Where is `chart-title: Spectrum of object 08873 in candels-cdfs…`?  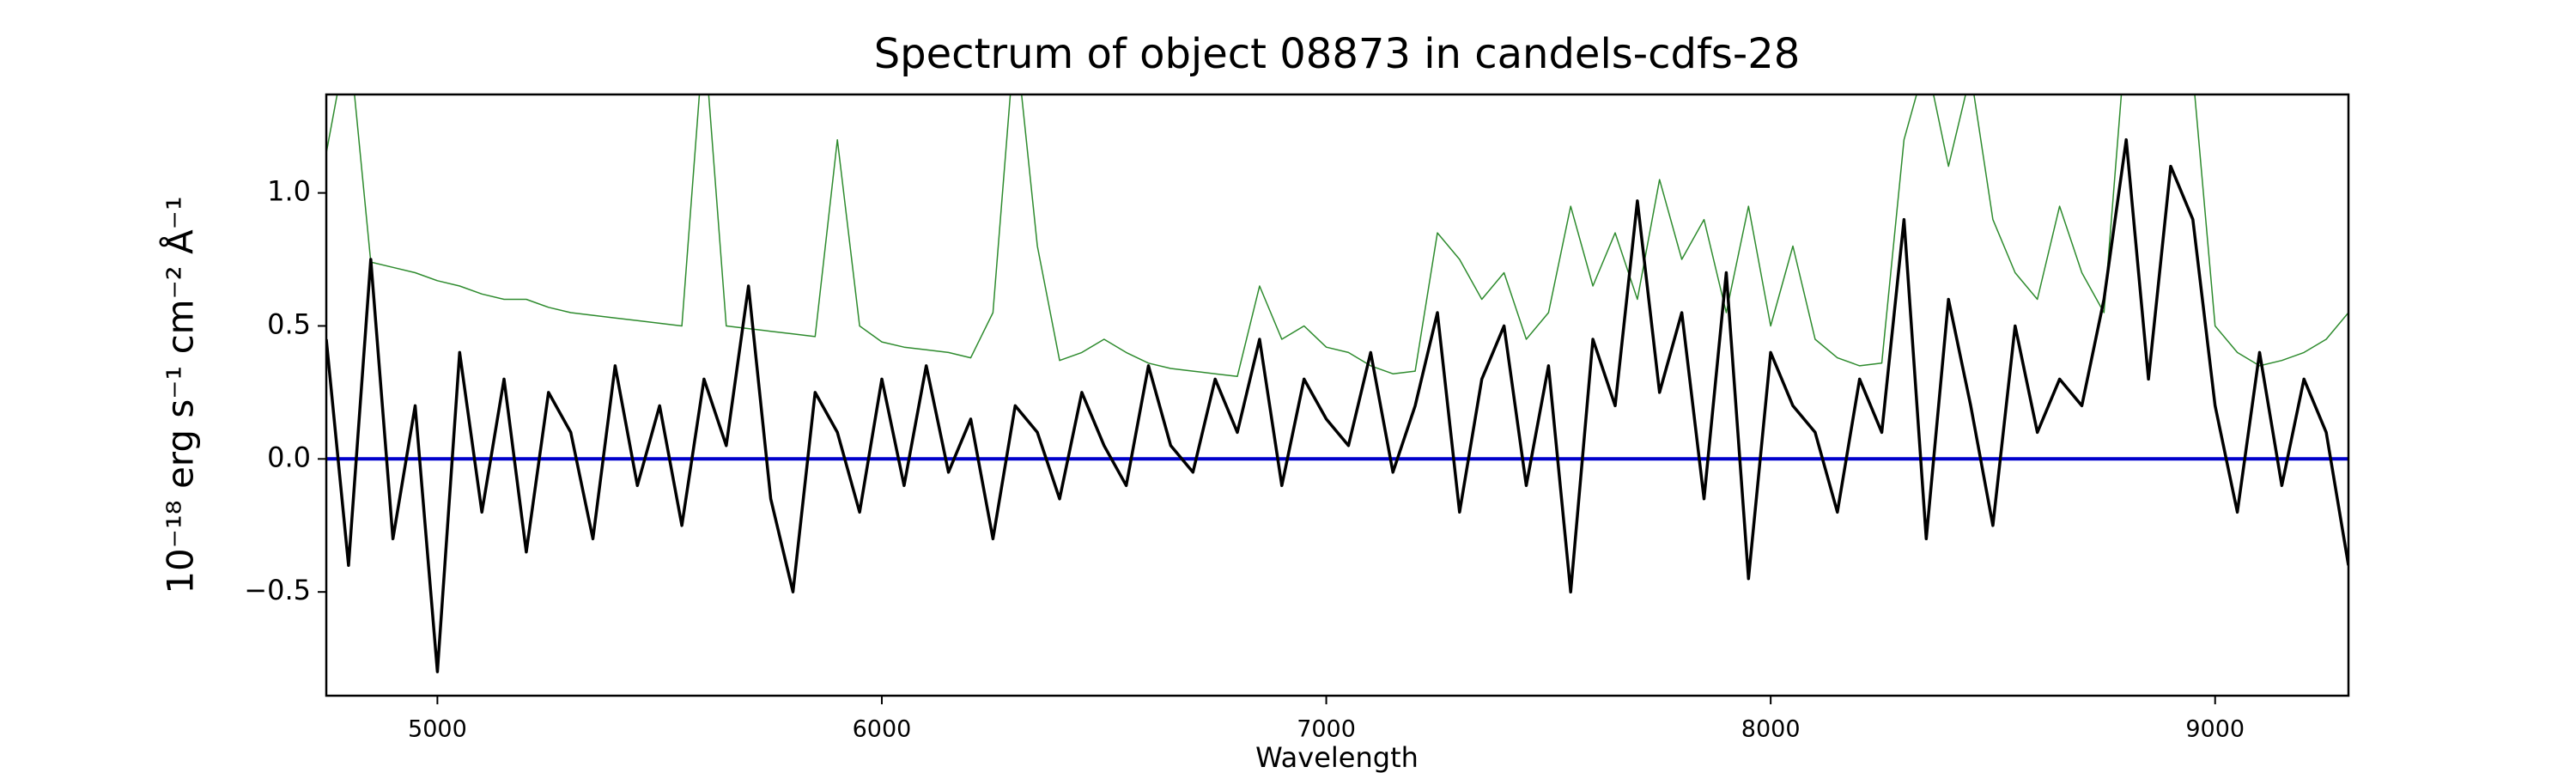 chart-title: Spectrum of object 08873 in candels-cdfs… is located at coordinates (1338, 54).